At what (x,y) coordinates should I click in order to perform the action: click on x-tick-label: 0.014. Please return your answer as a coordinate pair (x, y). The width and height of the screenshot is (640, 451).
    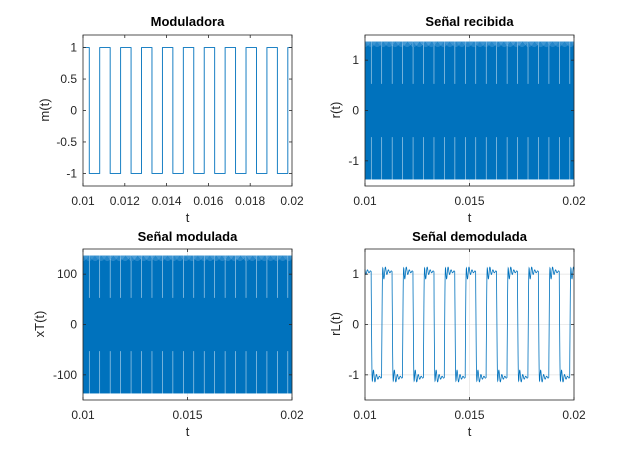
    Looking at the image, I should click on (167, 201).